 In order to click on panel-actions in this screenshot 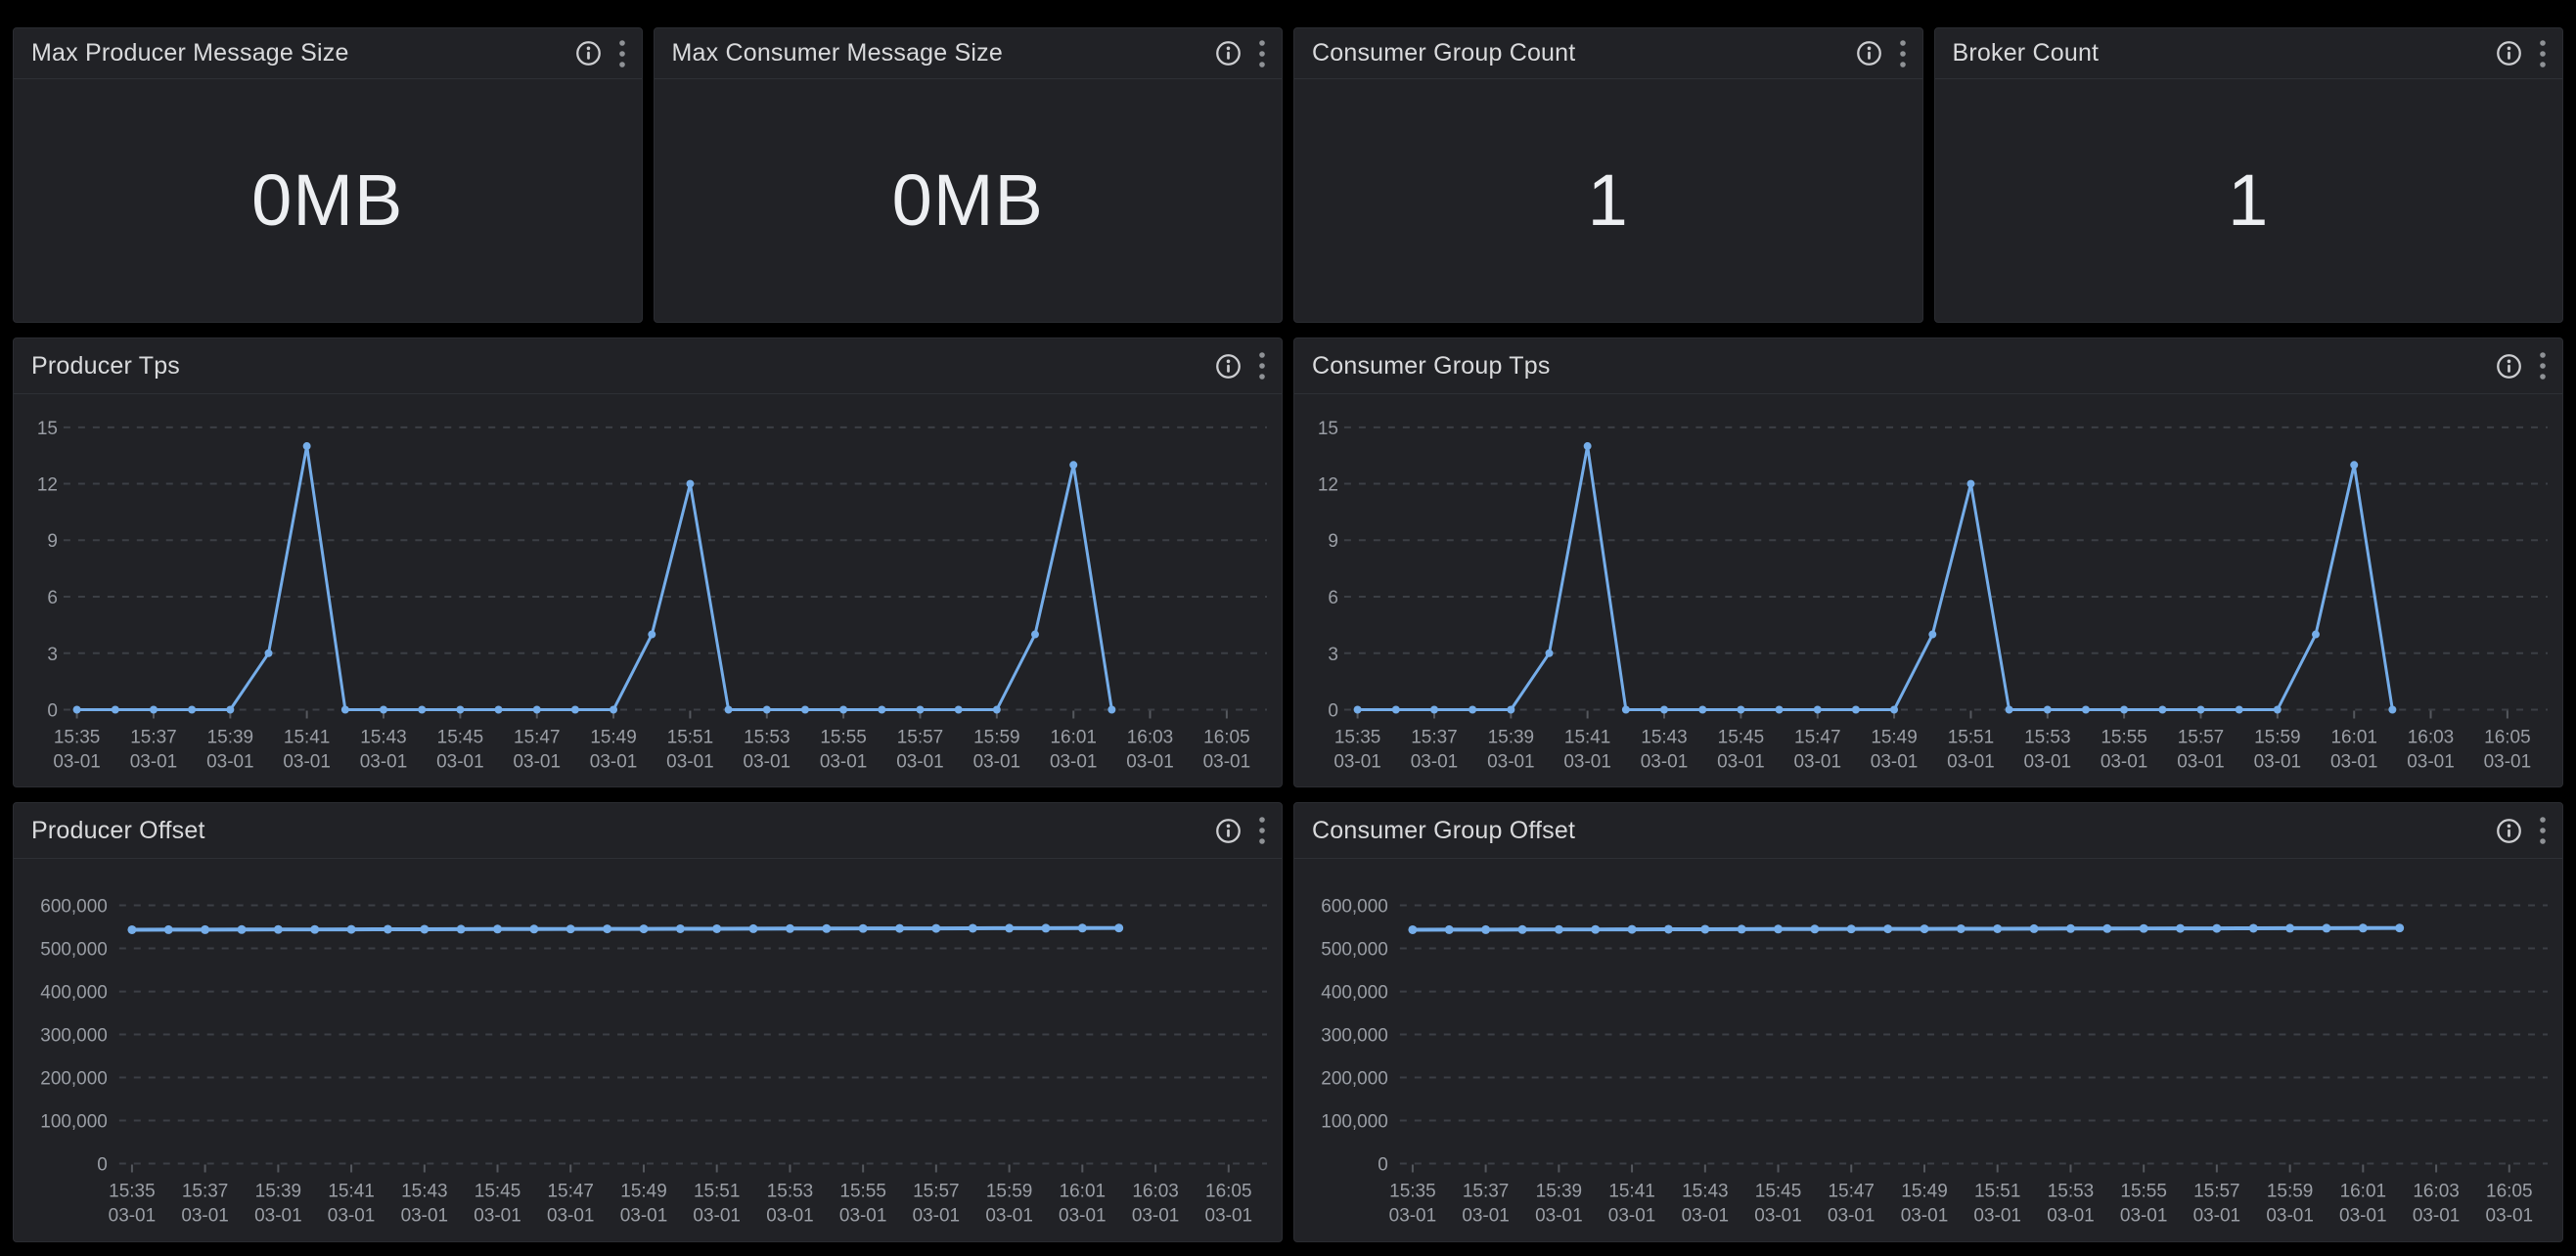, I will do `click(2521, 830)`.